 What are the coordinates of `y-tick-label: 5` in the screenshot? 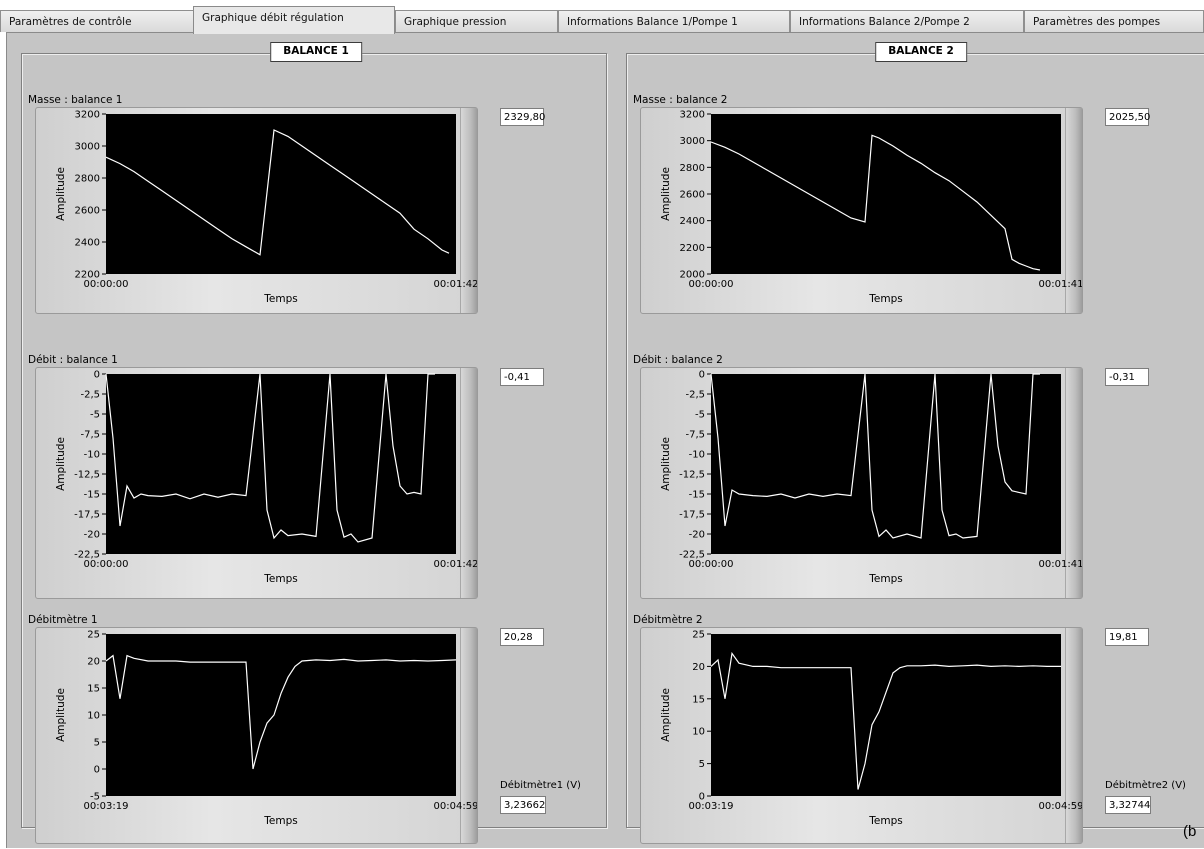 It's located at (702, 764).